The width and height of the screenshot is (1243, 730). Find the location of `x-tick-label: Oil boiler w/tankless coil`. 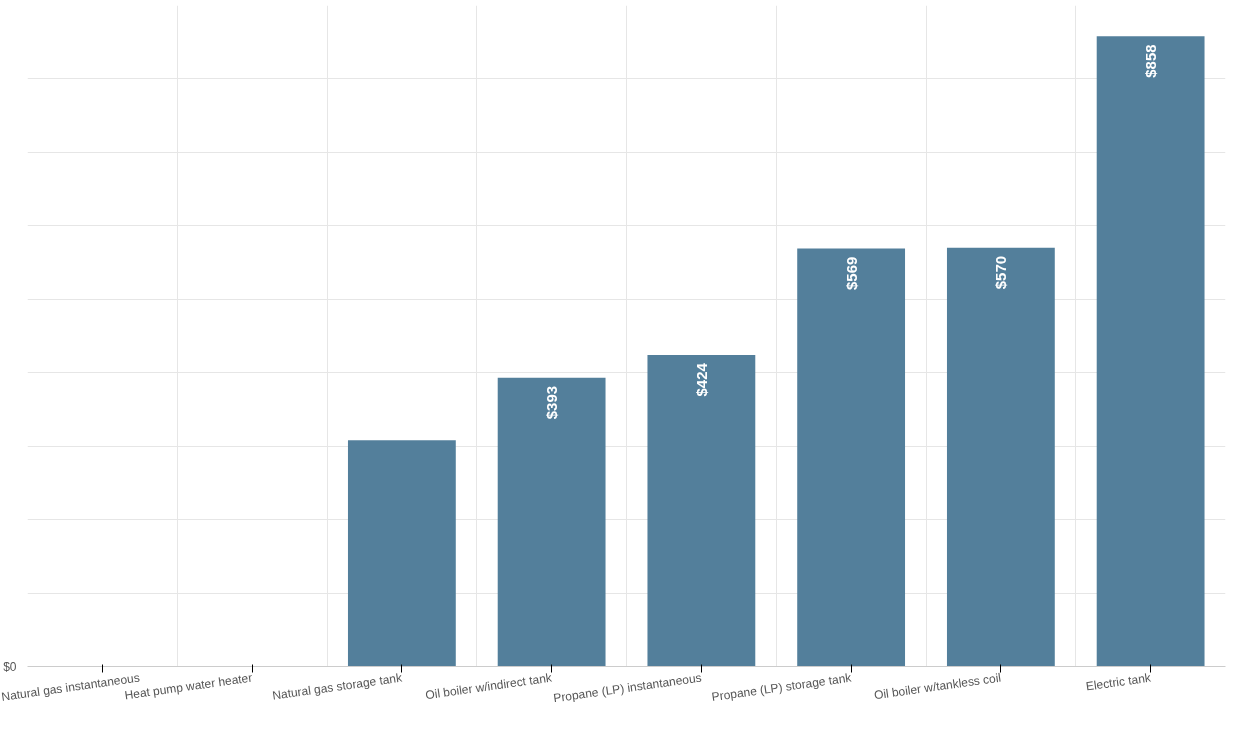

x-tick-label: Oil boiler w/tankless coil is located at coordinates (937, 686).